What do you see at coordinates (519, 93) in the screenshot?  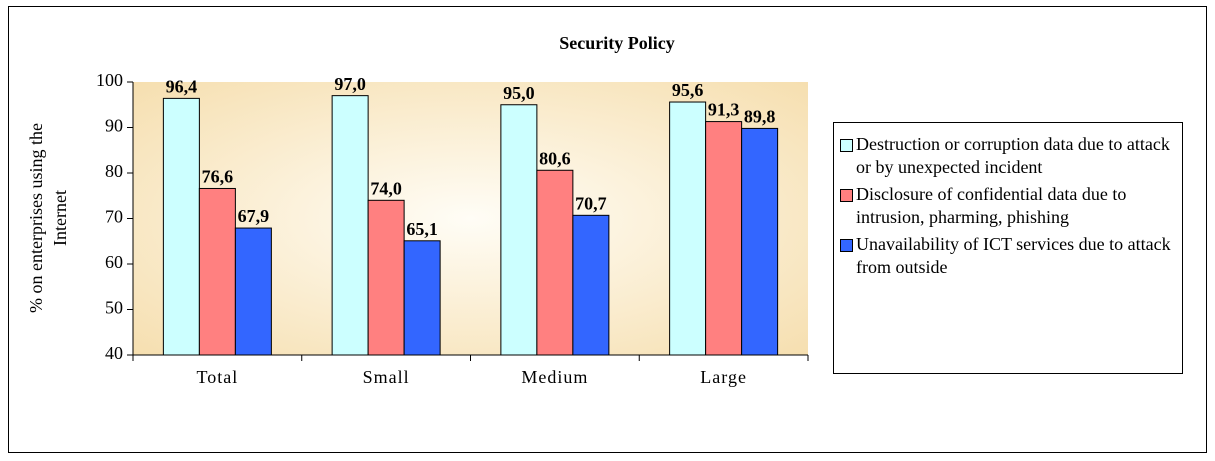 I see `value-label: 95,0` at bounding box center [519, 93].